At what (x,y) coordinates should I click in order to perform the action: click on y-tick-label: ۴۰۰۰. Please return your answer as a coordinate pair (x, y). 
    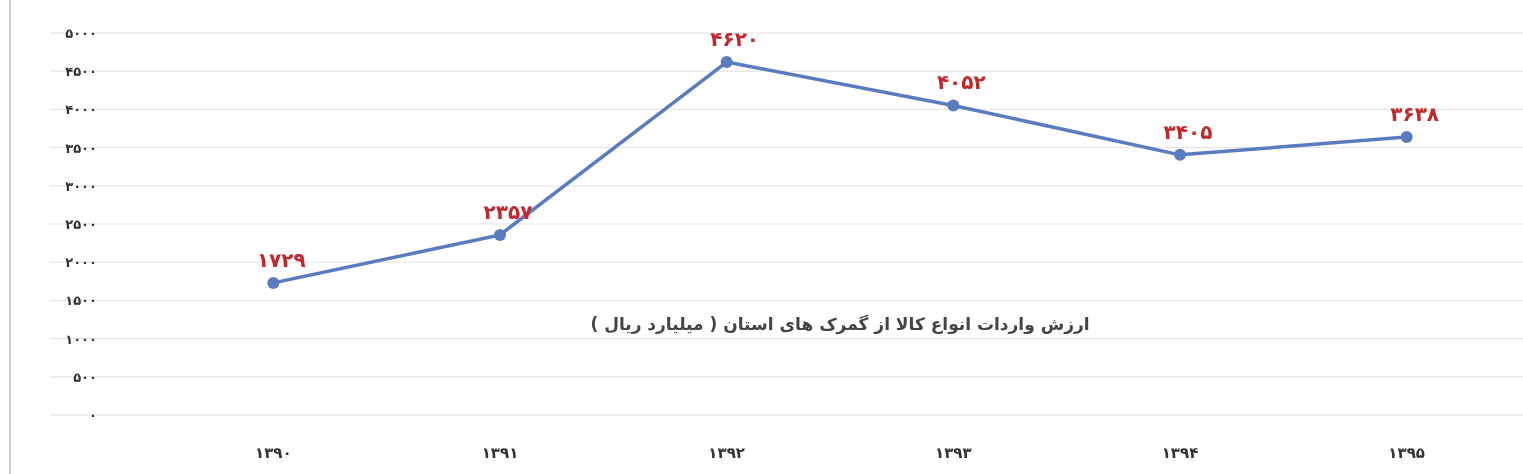
    Looking at the image, I should click on (81, 110).